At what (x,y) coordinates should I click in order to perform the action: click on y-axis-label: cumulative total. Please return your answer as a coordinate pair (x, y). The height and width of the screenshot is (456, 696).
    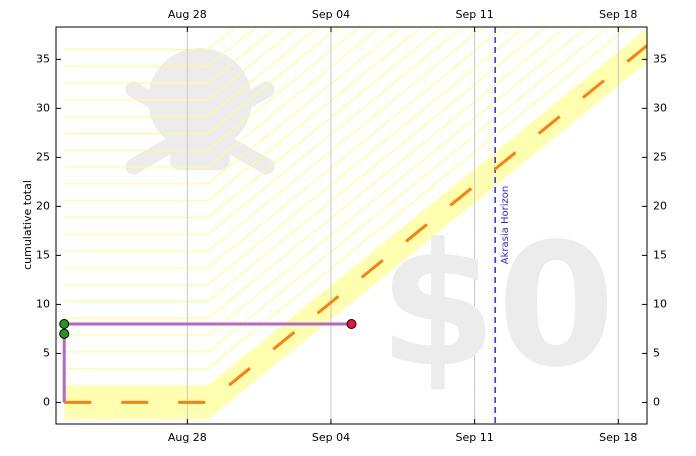
    Looking at the image, I should click on (27, 225).